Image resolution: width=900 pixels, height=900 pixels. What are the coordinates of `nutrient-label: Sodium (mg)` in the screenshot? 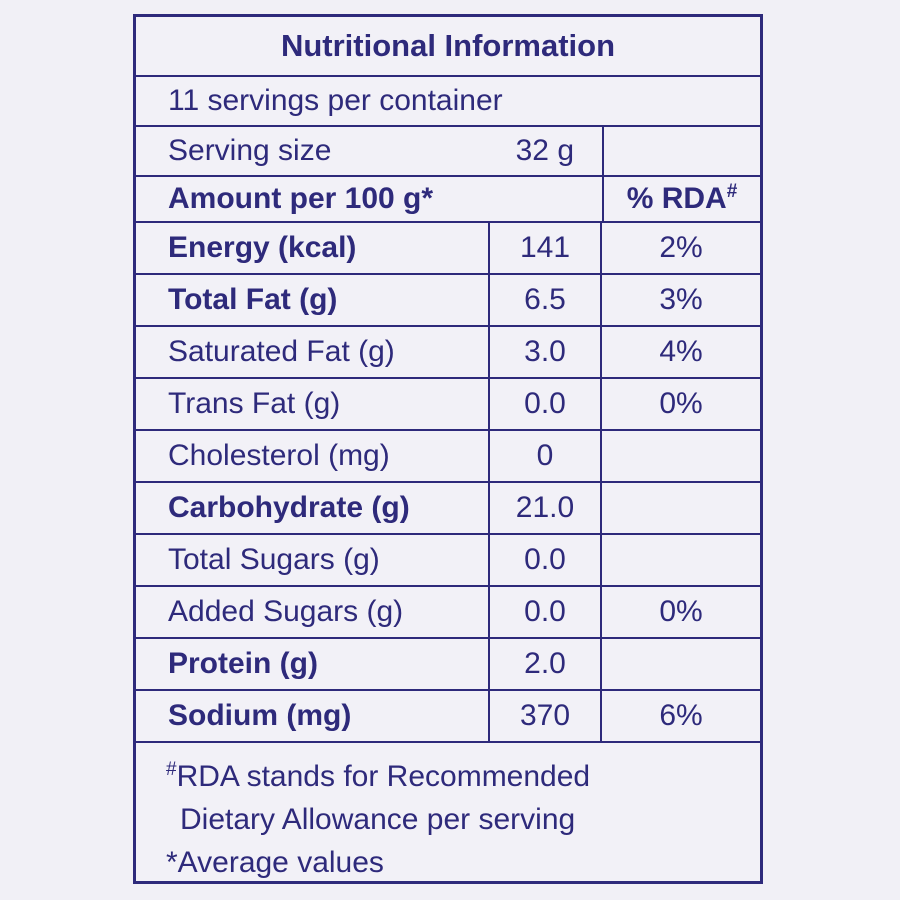 It's located at (260, 715).